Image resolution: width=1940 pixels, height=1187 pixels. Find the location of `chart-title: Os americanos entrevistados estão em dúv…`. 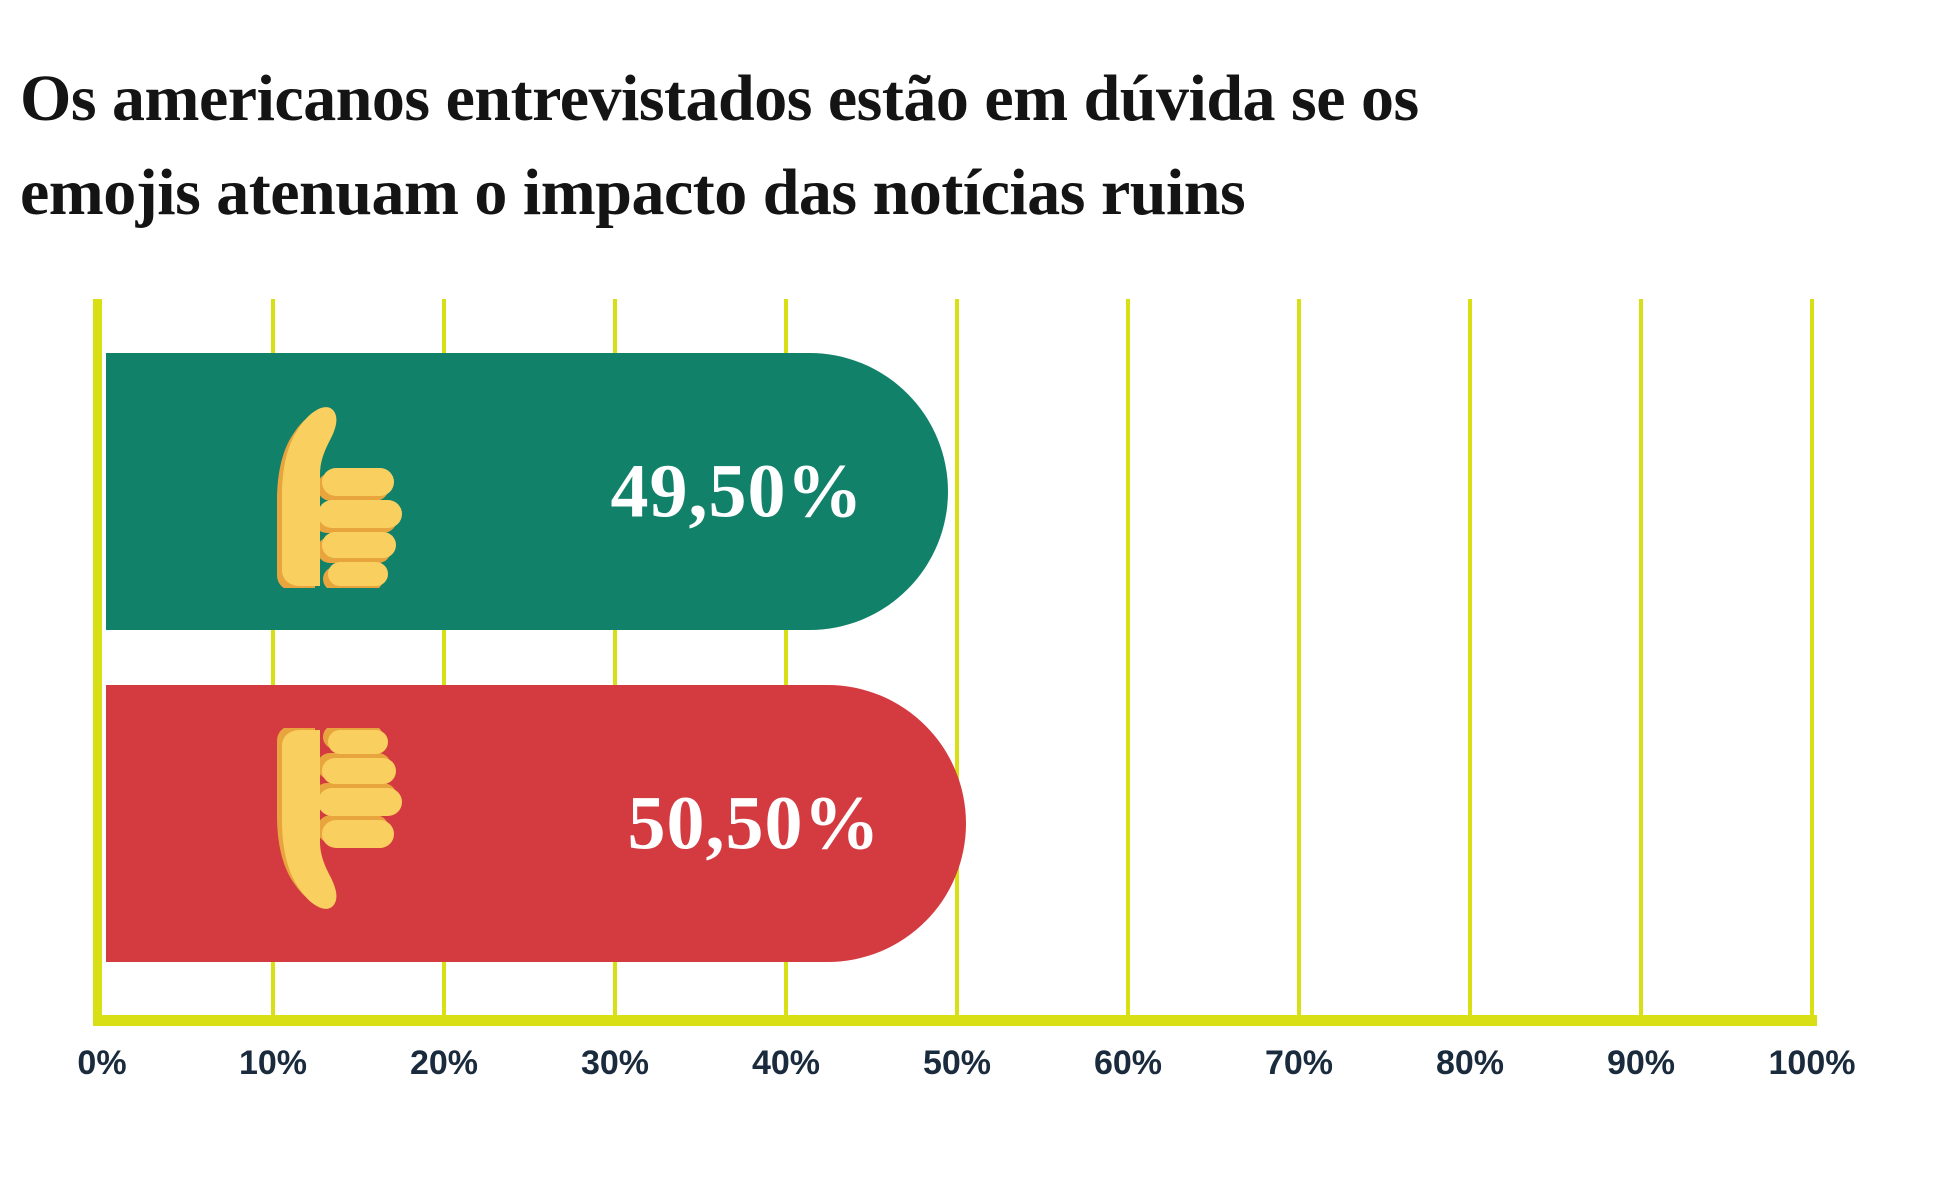

chart-title: Os americanos entrevistados estão em dúv… is located at coordinates (719, 146).